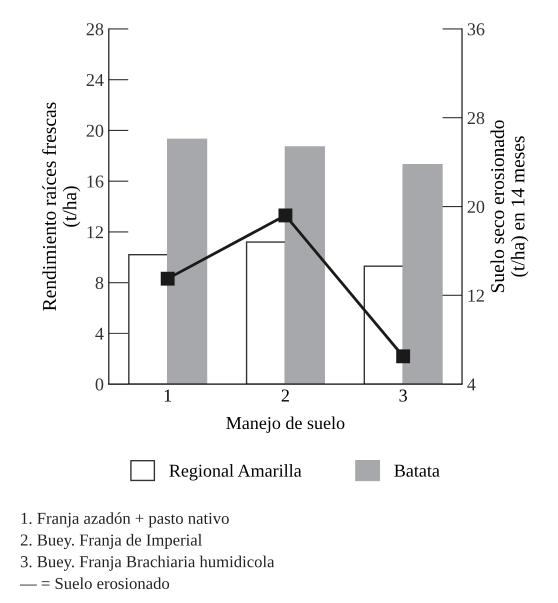  I want to click on x-tick-label: 2, so click(285, 396).